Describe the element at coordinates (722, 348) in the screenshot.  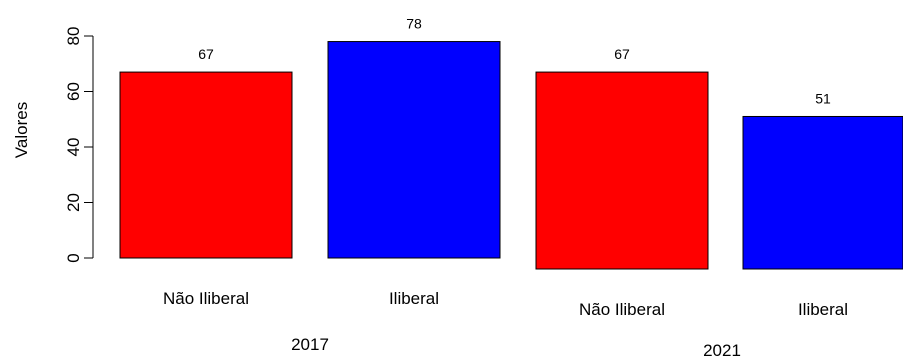
I see `group-label: 2021` at that location.